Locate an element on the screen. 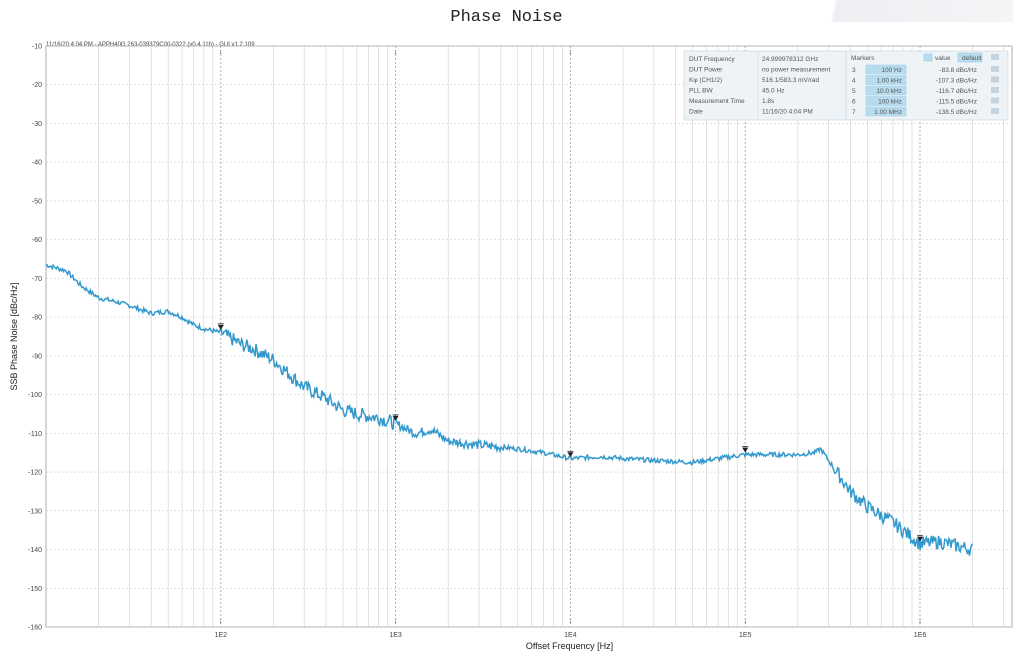 The width and height of the screenshot is (1013, 655). marker-freq: 1.00 MHz is located at coordinates (888, 112).